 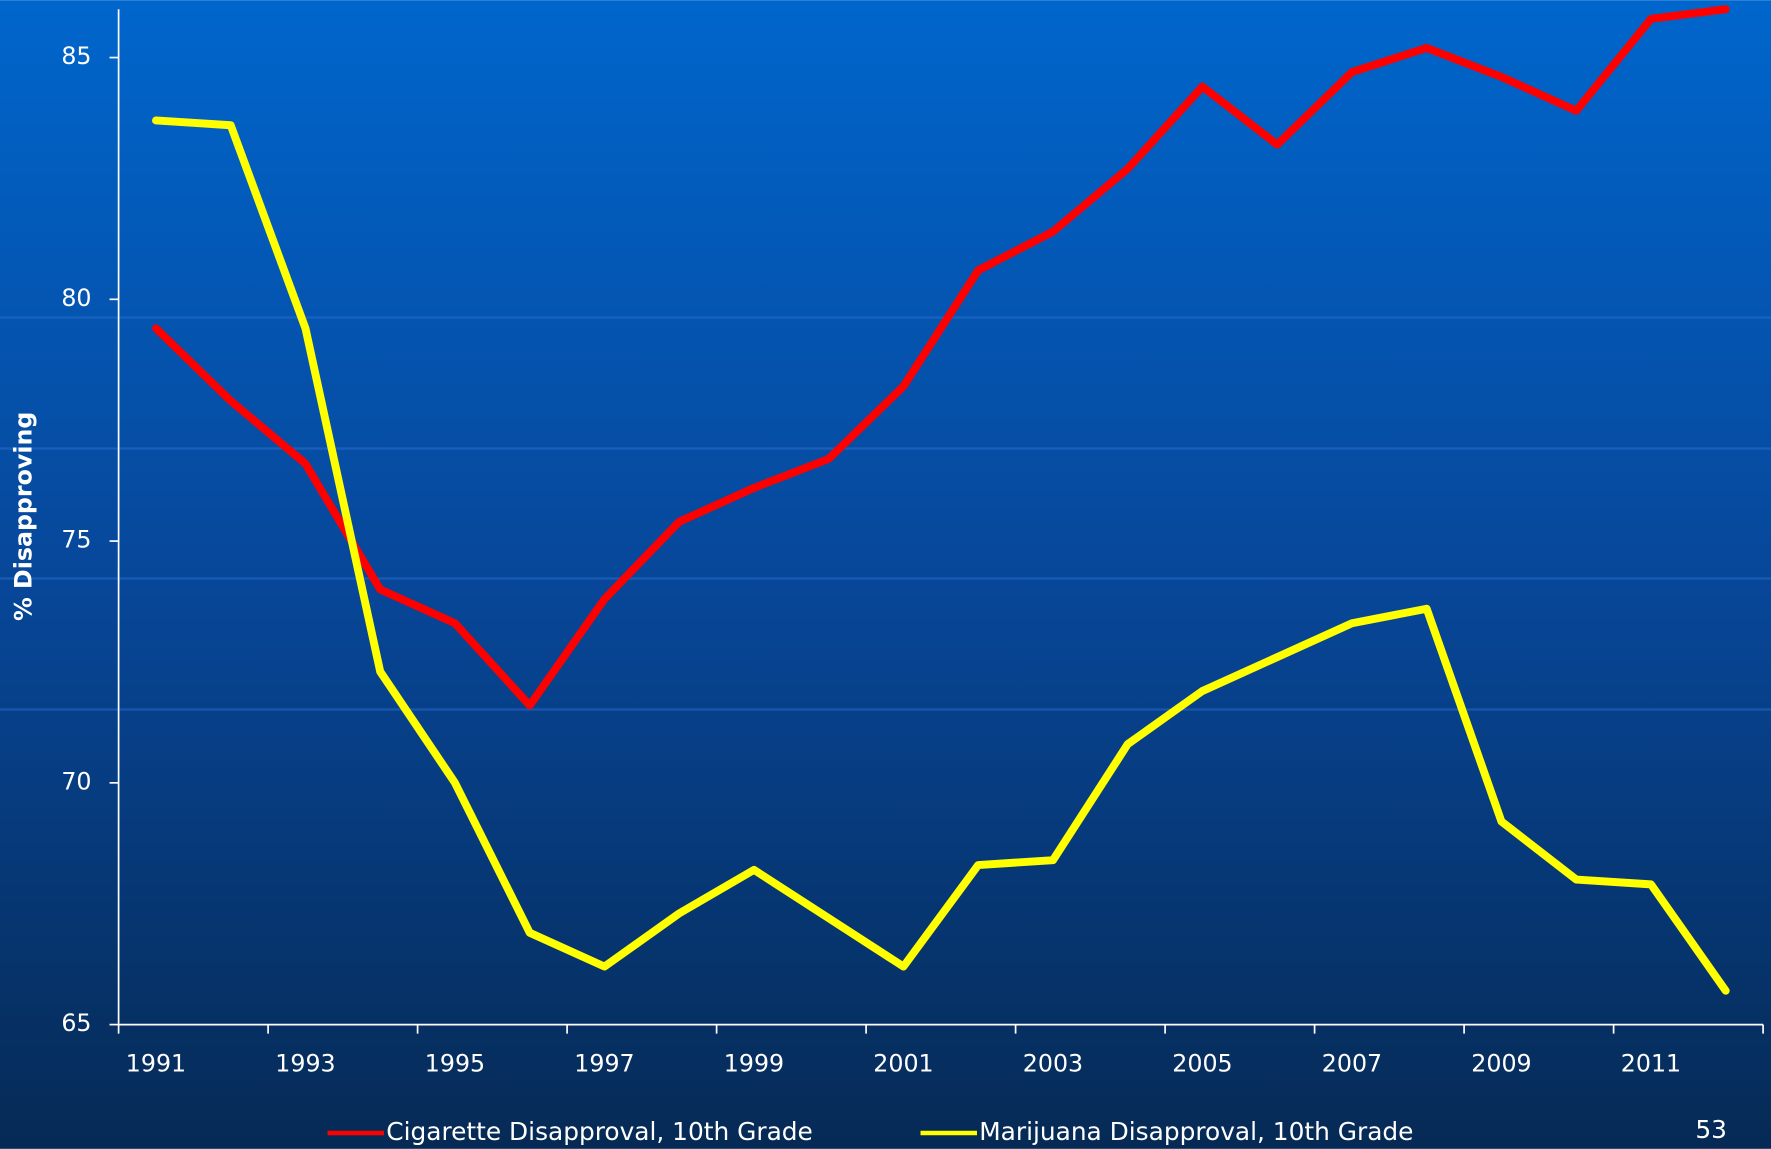 I want to click on x-tick-label: 1991, so click(x=156, y=1064).